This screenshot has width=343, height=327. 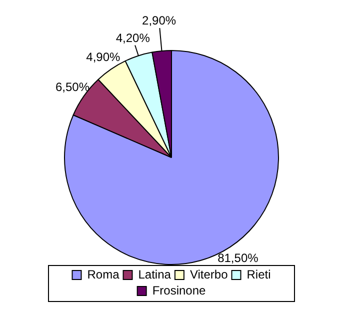 What do you see at coordinates (179, 290) in the screenshot?
I see `legend-label: Frosinone` at bounding box center [179, 290].